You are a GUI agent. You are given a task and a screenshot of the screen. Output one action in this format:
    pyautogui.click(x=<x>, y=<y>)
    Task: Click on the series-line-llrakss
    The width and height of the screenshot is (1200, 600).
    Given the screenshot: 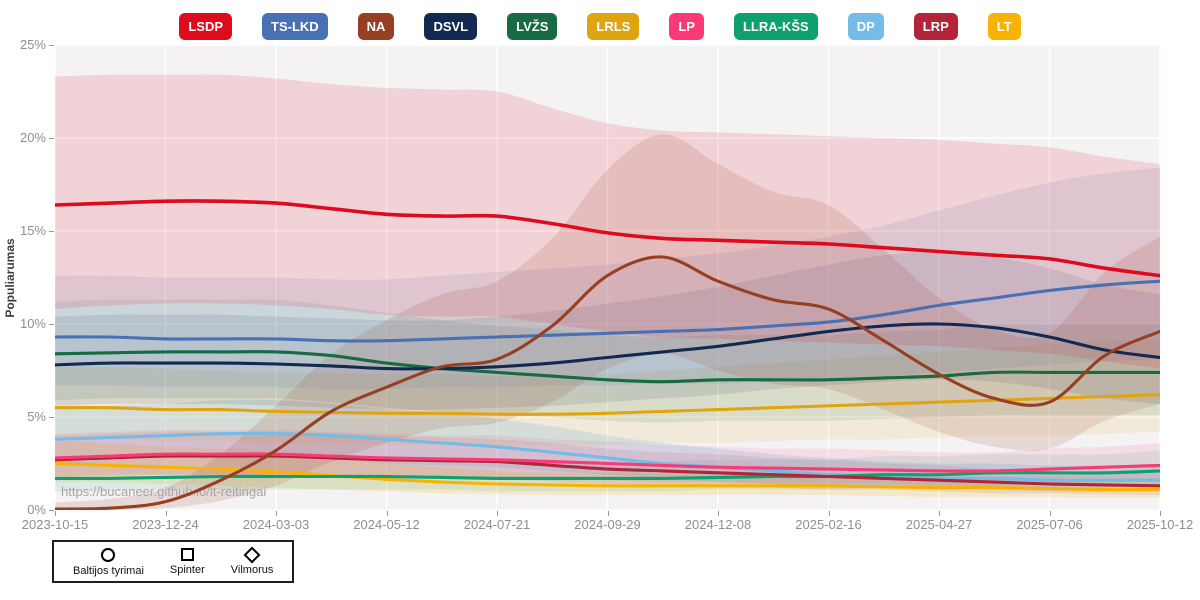 What is the action you would take?
    pyautogui.click(x=607, y=474)
    